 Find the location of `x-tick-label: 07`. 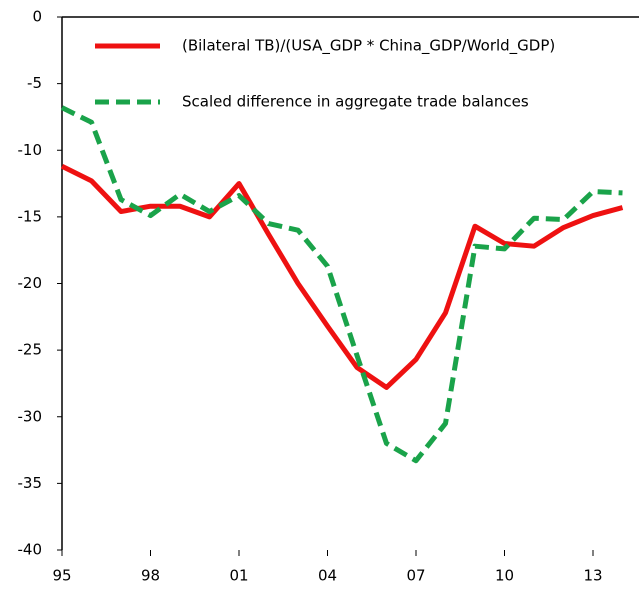

x-tick-label: 07 is located at coordinates (415, 576).